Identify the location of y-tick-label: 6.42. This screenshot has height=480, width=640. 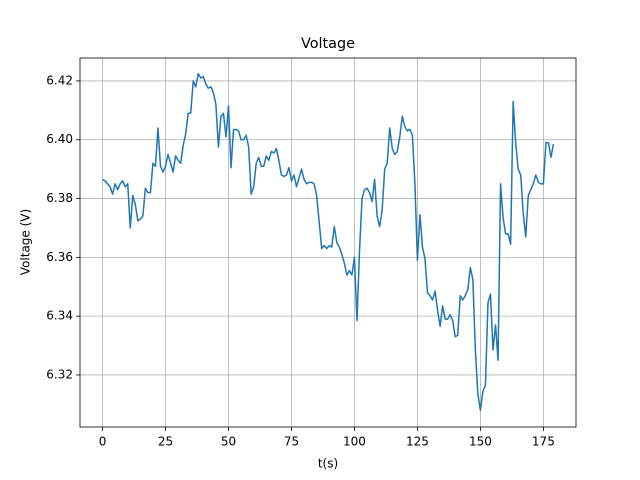
(59, 80).